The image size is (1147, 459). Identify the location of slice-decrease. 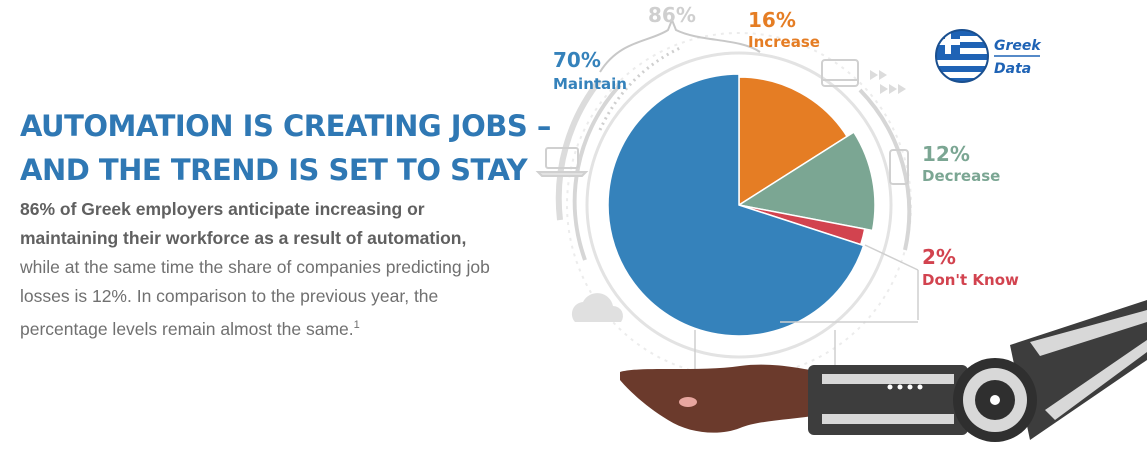
(806, 181).